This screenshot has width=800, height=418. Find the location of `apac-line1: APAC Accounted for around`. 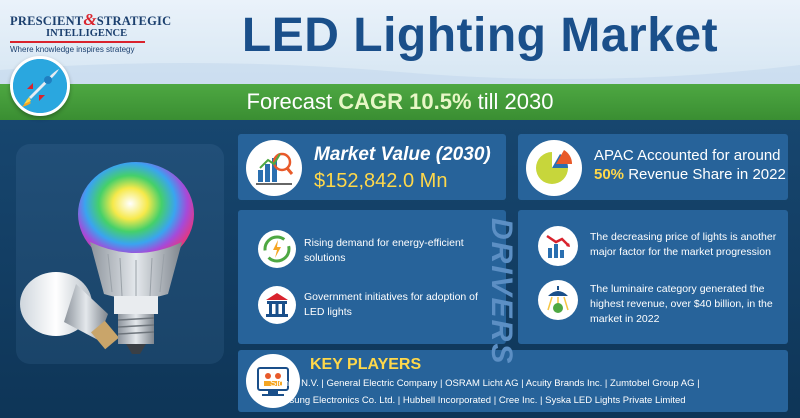

apac-line1: APAC Accounted for around is located at coordinates (687, 155).